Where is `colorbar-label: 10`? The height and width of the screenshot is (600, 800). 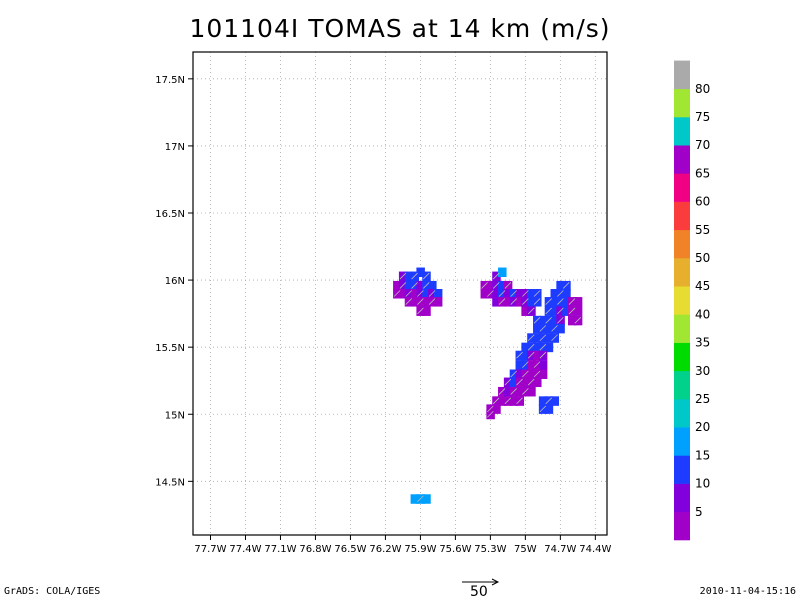
colorbar-label: 10 is located at coordinates (702, 484).